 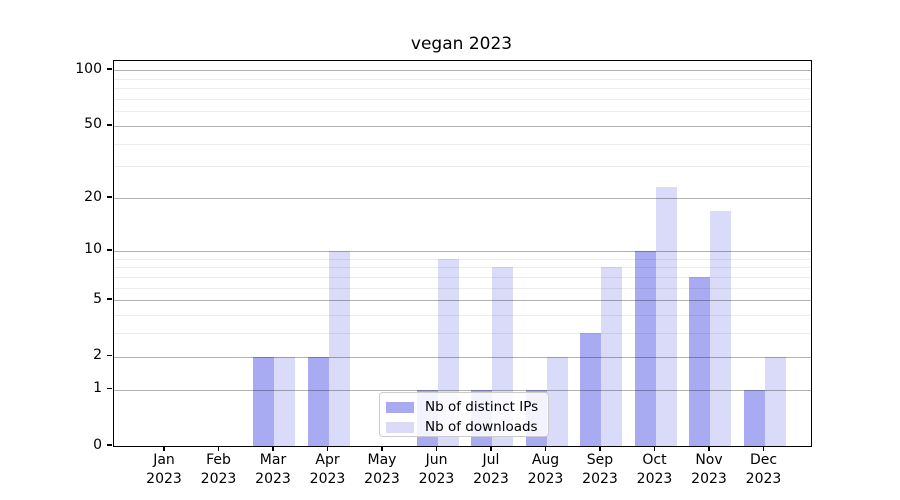 What do you see at coordinates (164, 469) in the screenshot?
I see `x-tick-label: Jan 2023` at bounding box center [164, 469].